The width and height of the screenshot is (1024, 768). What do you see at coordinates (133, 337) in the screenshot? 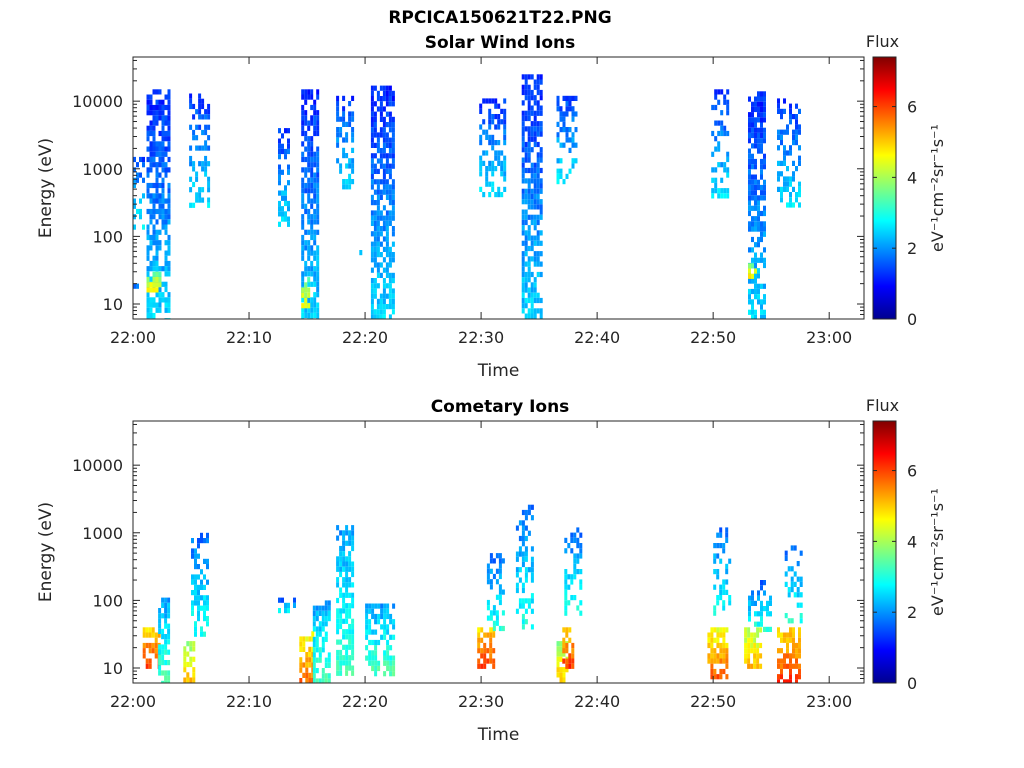
I see `x-tick-label: 22:00` at bounding box center [133, 337].